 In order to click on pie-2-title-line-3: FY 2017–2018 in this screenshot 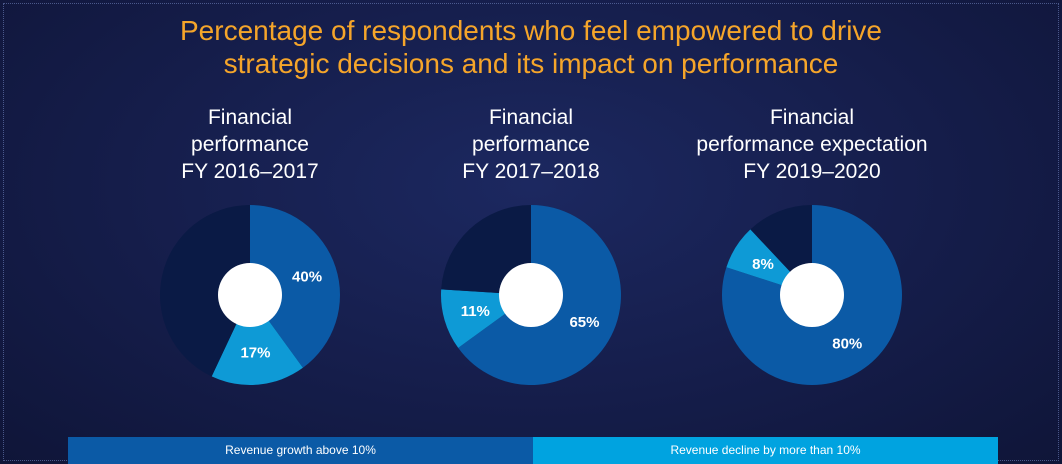, I will do `click(531, 171)`.